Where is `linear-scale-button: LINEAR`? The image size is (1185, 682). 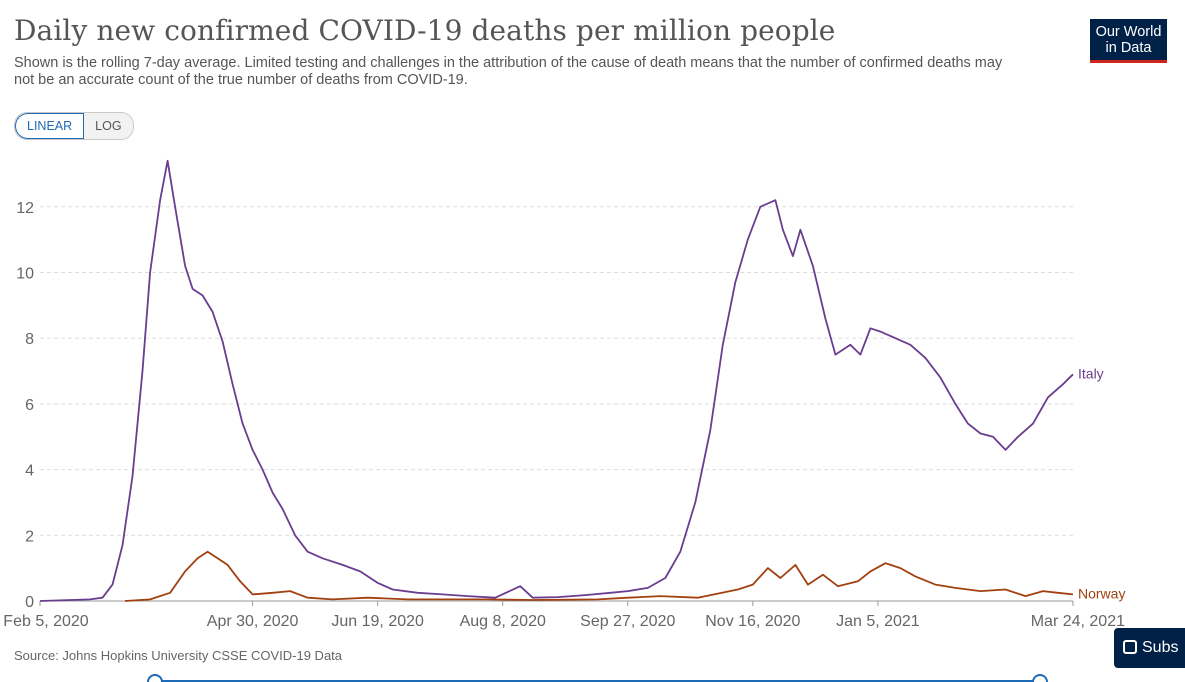
linear-scale-button: LINEAR is located at coordinates (50, 126).